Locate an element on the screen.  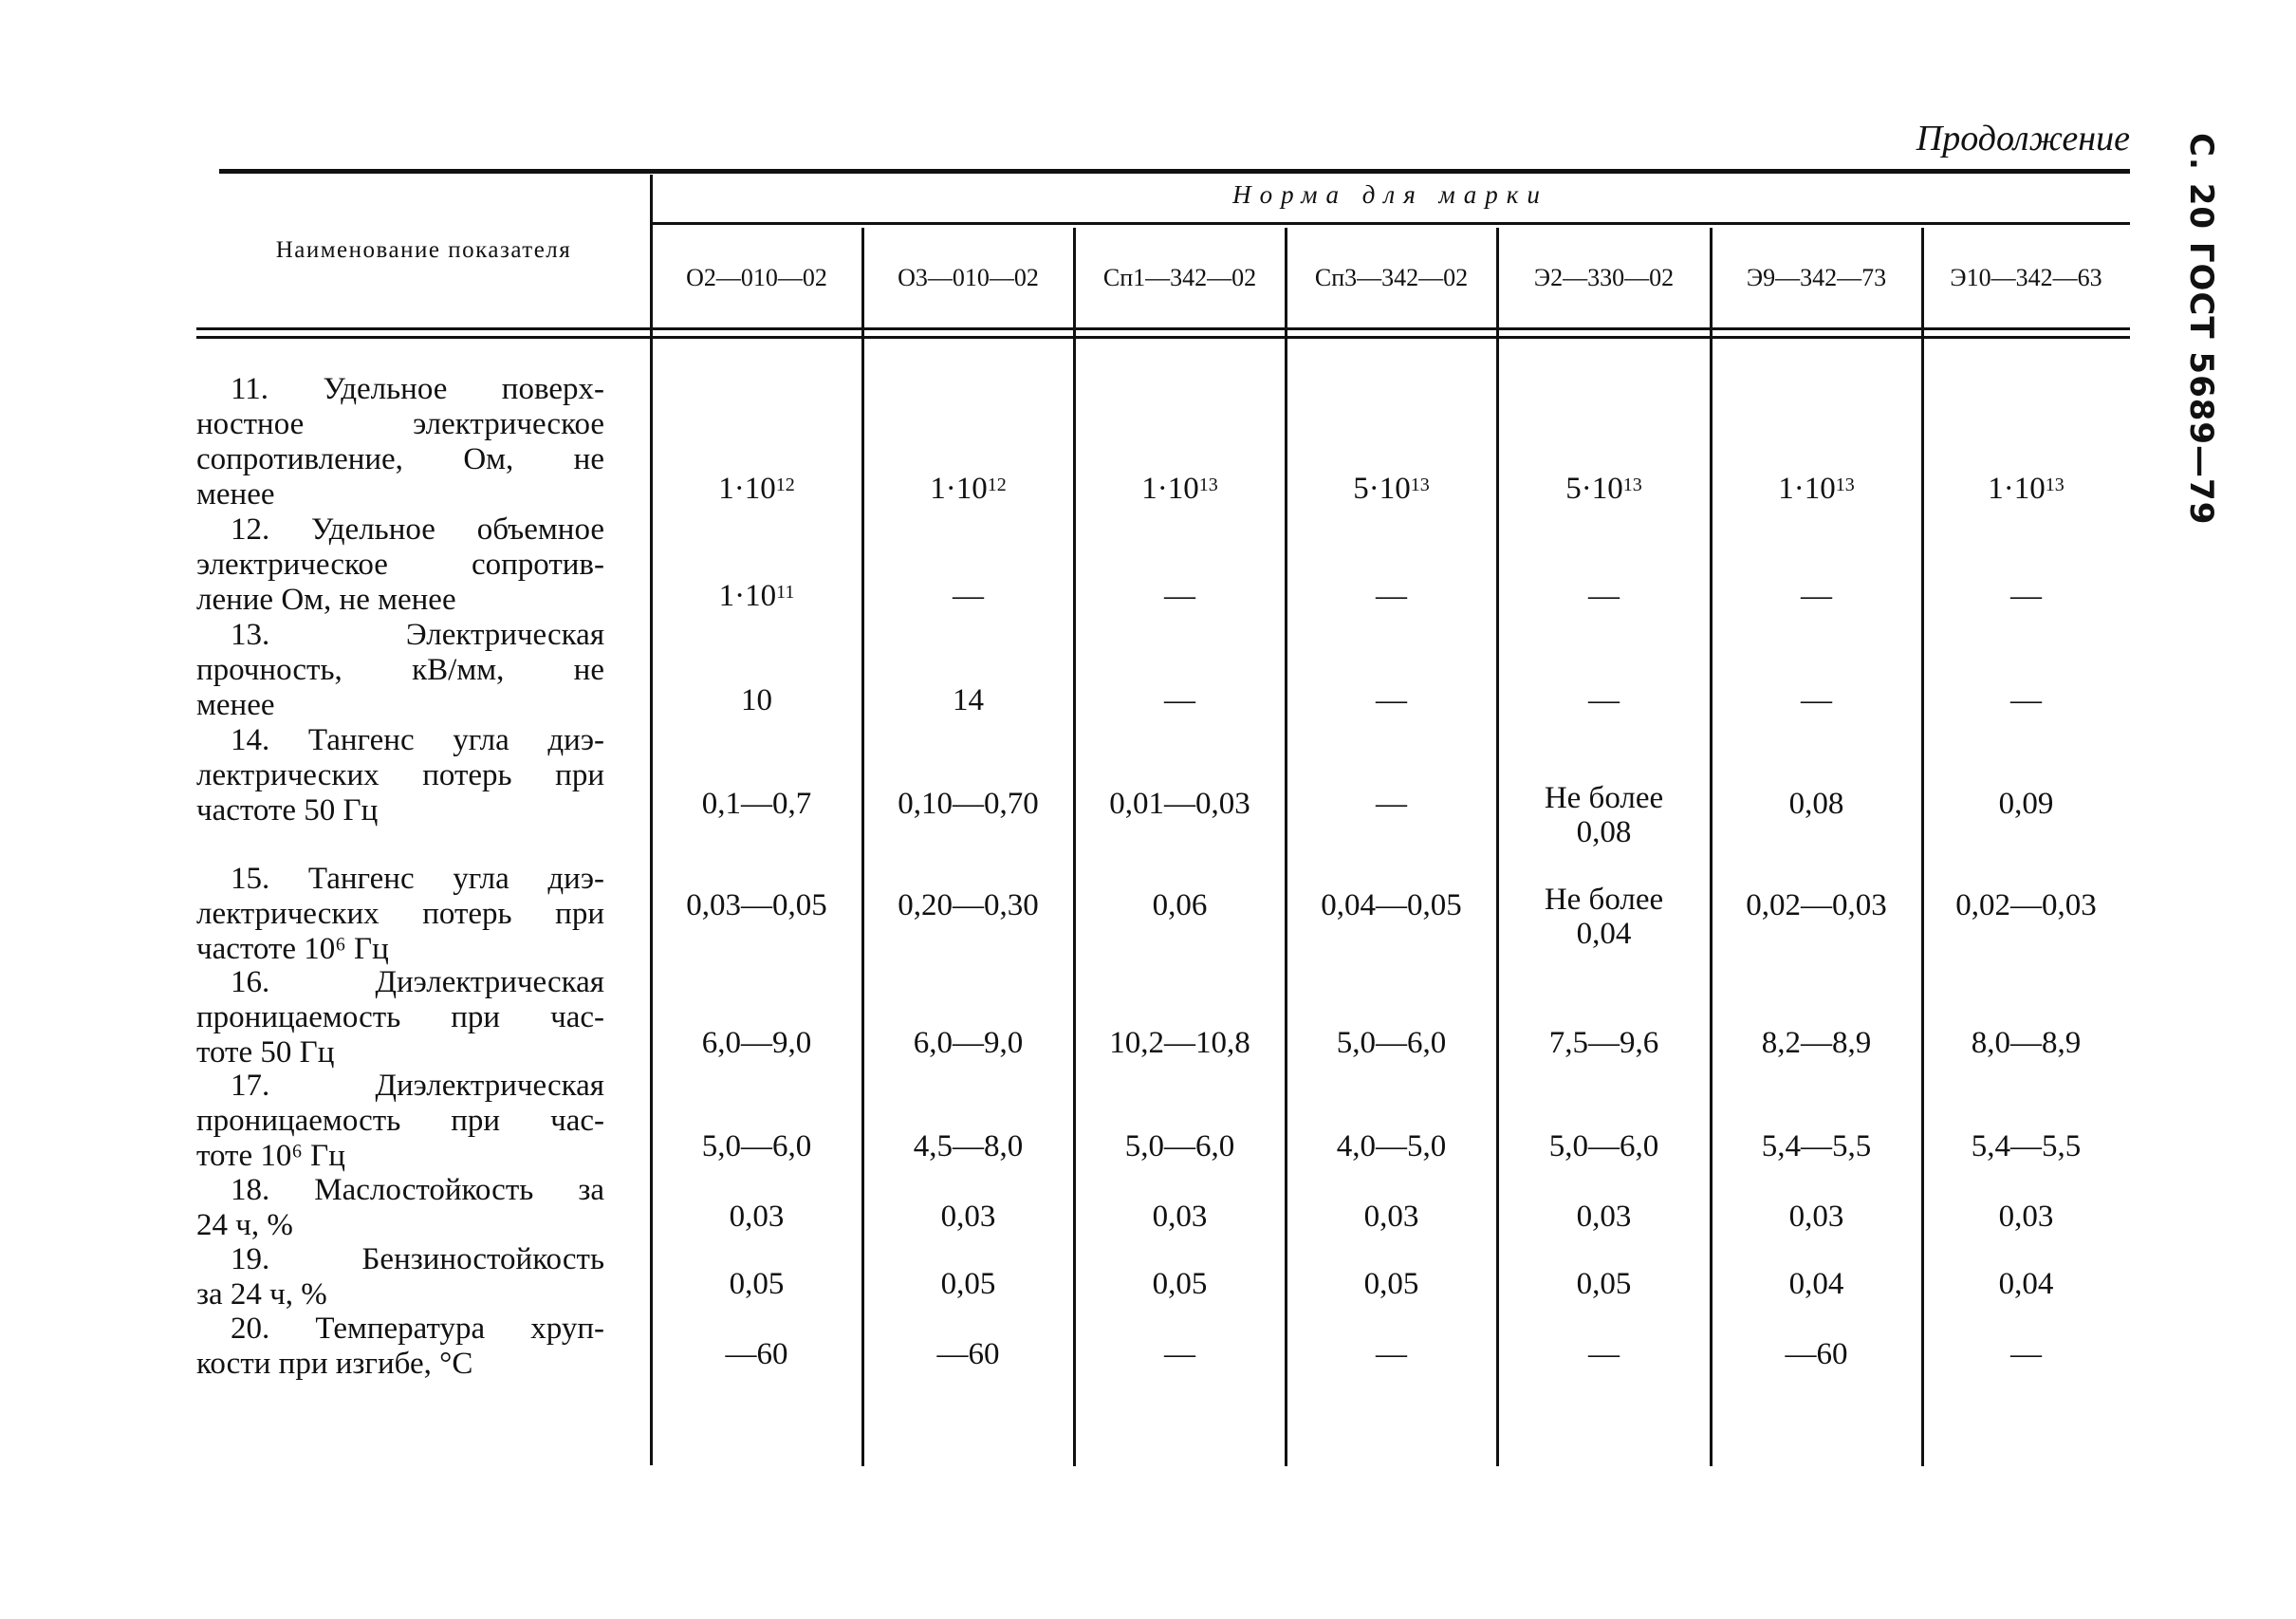
value-text: 0,03—0,05 is located at coordinates (756, 905).